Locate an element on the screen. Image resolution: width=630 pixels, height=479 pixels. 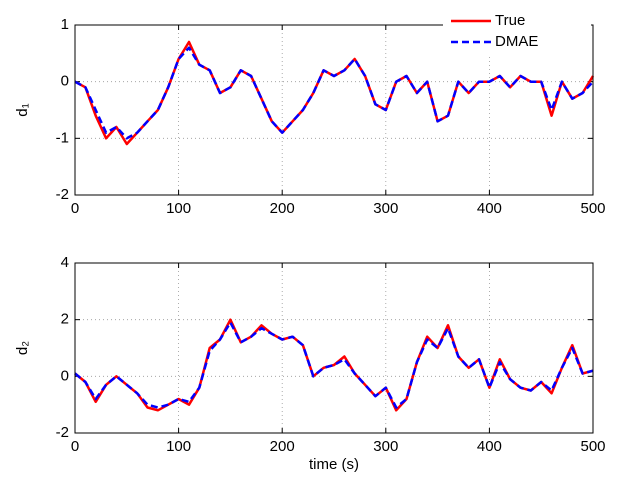
legend-box is located at coordinates (517, 32).